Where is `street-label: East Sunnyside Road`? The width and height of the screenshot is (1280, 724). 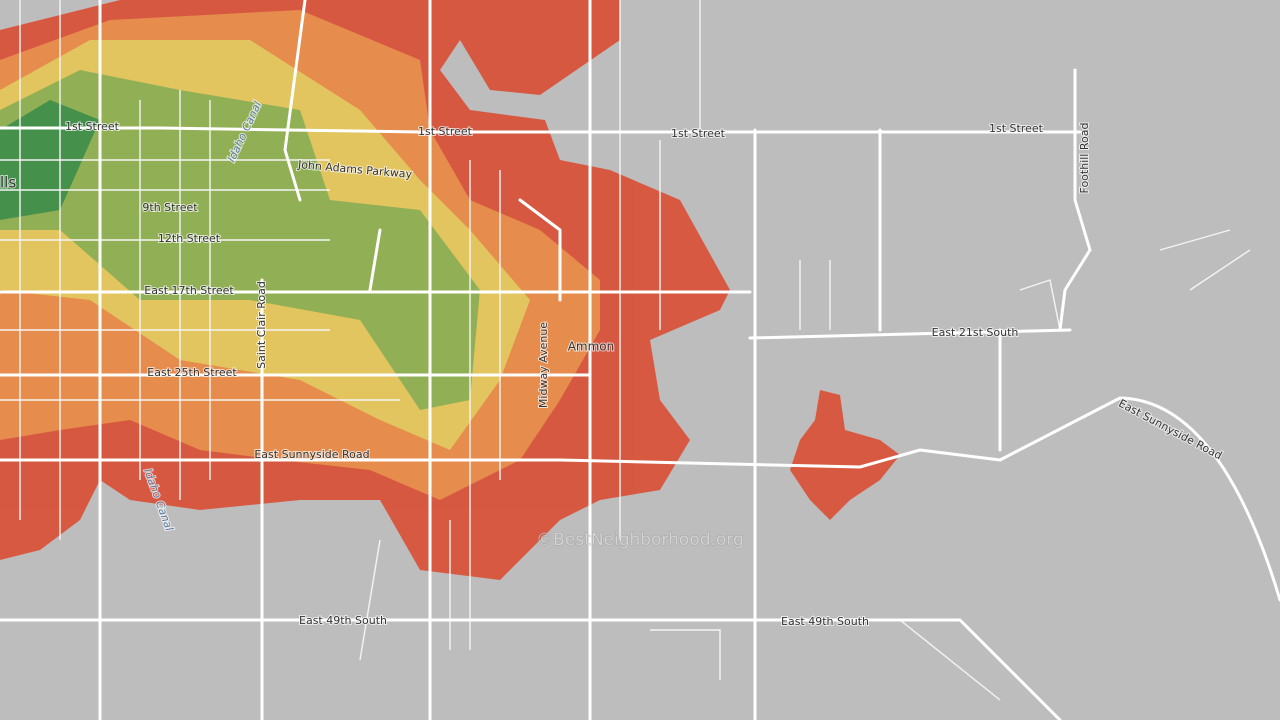
street-label: East Sunnyside Road is located at coordinates (311, 454).